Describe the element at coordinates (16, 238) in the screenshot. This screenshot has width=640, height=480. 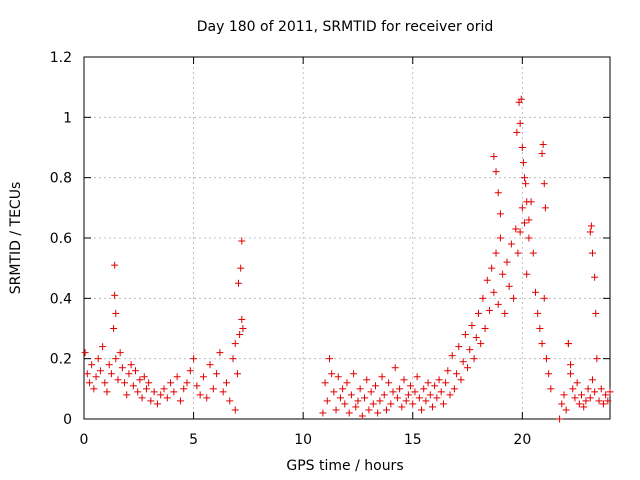
I see `y-axis-label: SRMTID / TECUs` at that location.